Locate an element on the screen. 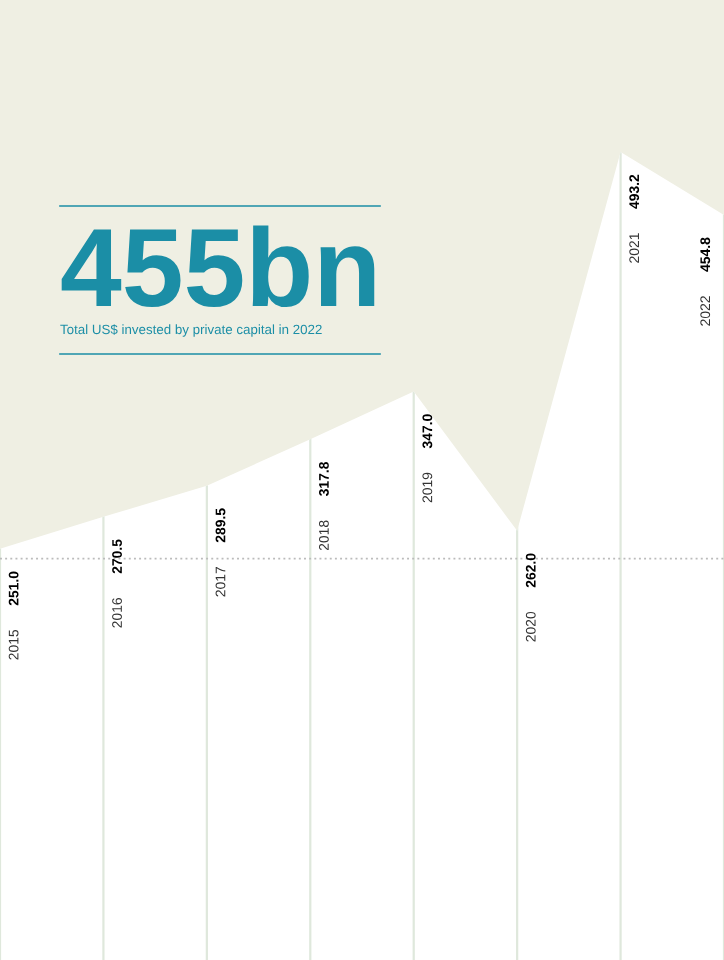  text: 455bn is located at coordinates (218, 266).